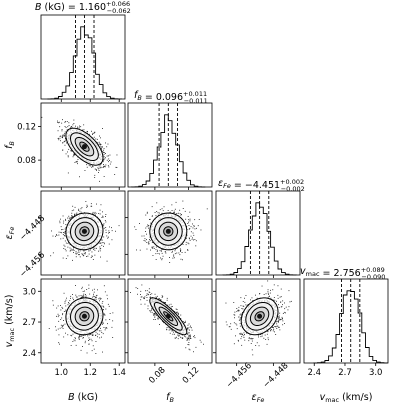  I want to click on density-peak, so click(84, 316).